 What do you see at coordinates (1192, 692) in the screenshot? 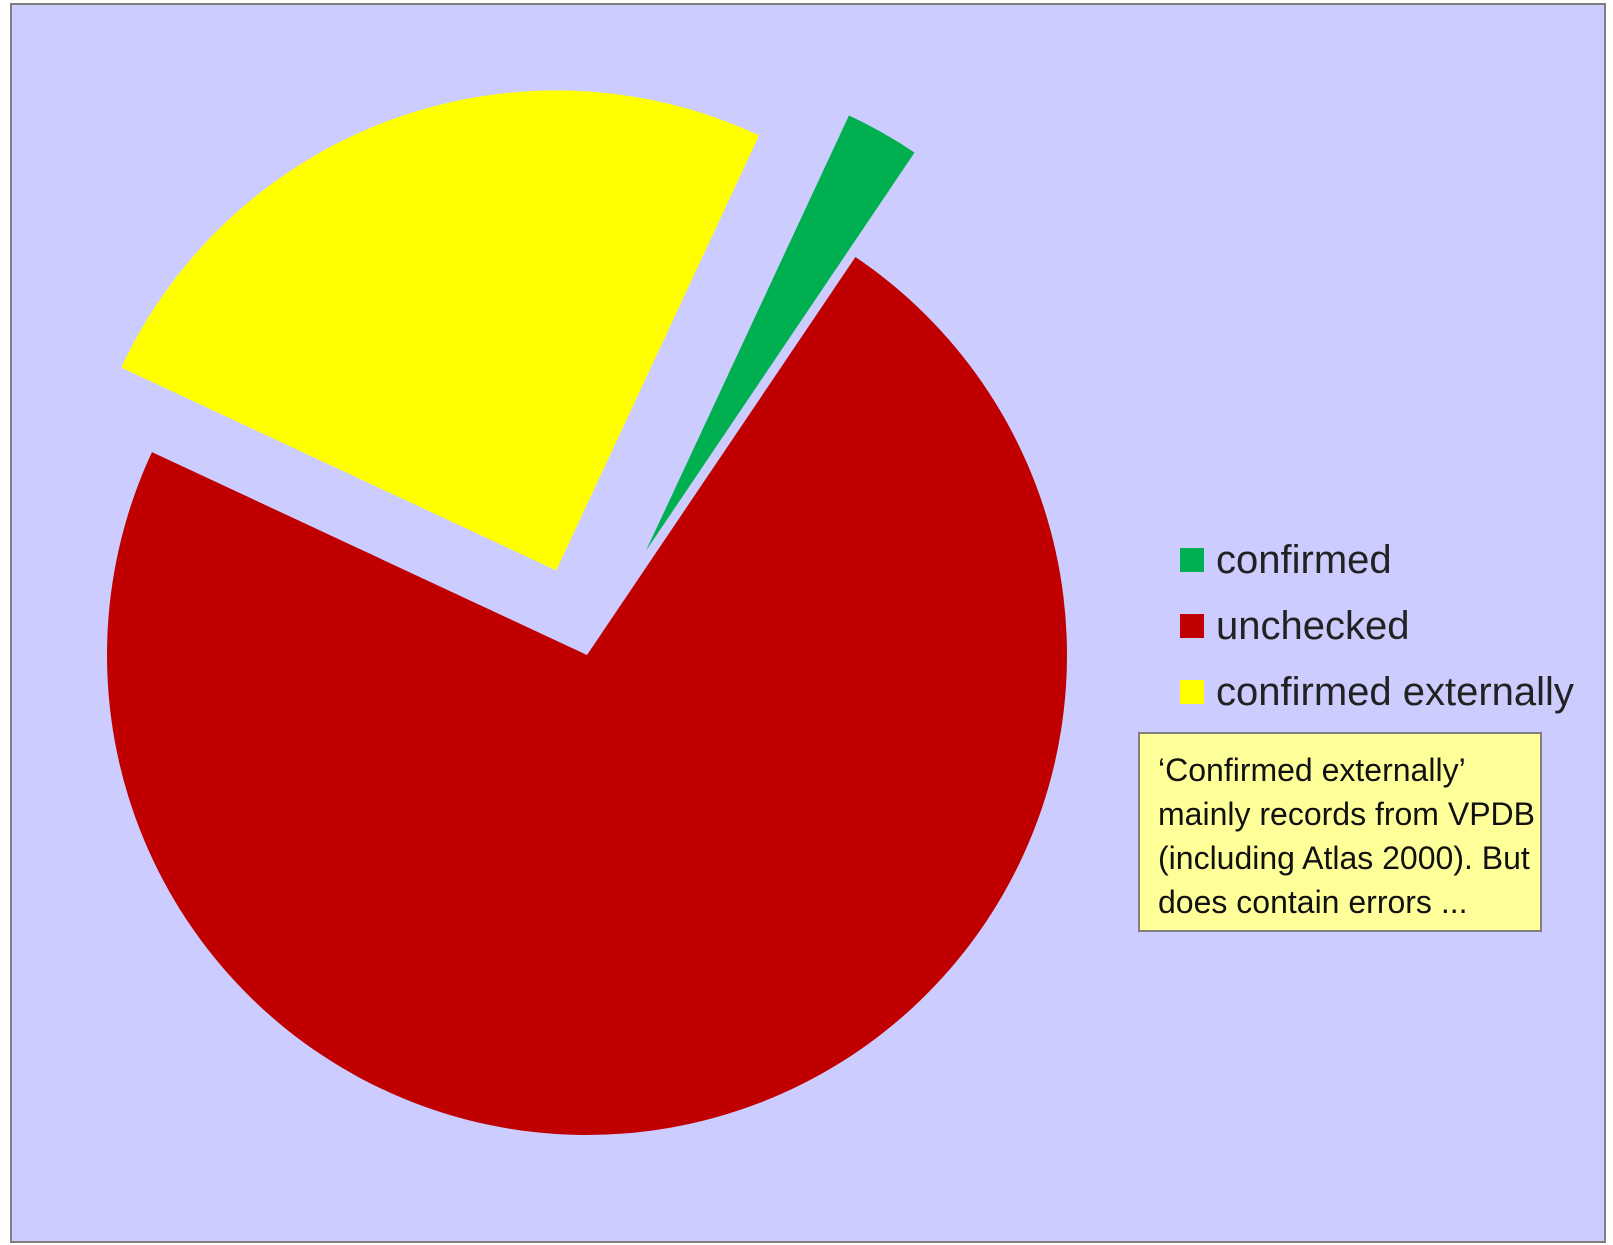
I see `legend-swatch-confirmed-externally` at bounding box center [1192, 692].